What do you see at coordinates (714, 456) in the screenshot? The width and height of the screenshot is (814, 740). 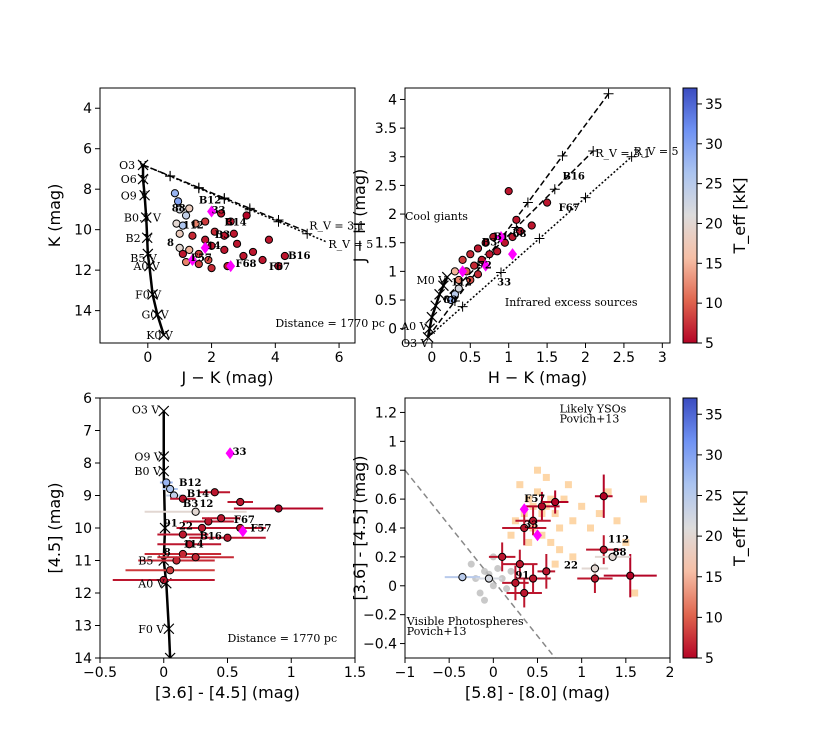 I see `colorbar-tick-label: 30` at bounding box center [714, 456].